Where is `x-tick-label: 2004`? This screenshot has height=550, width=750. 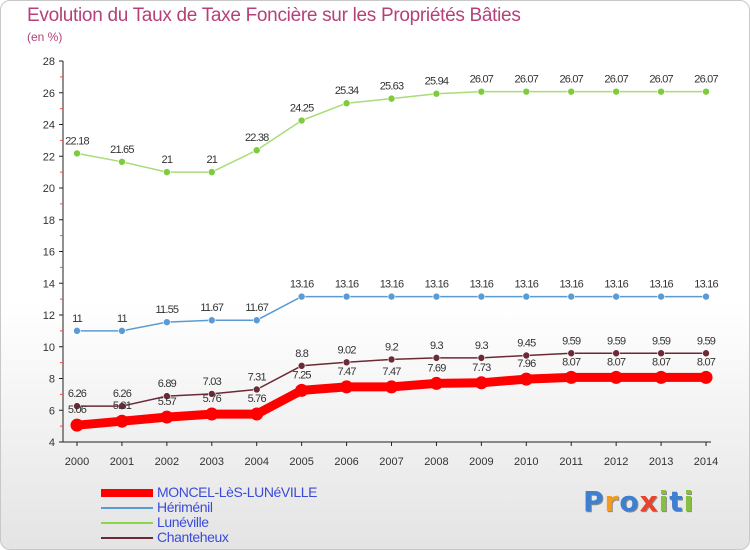 x-tick-label: 2004 is located at coordinates (256, 462).